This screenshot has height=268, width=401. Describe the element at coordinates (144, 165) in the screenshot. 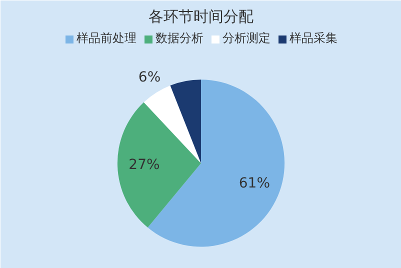

I see `data-label: 27%` at that location.